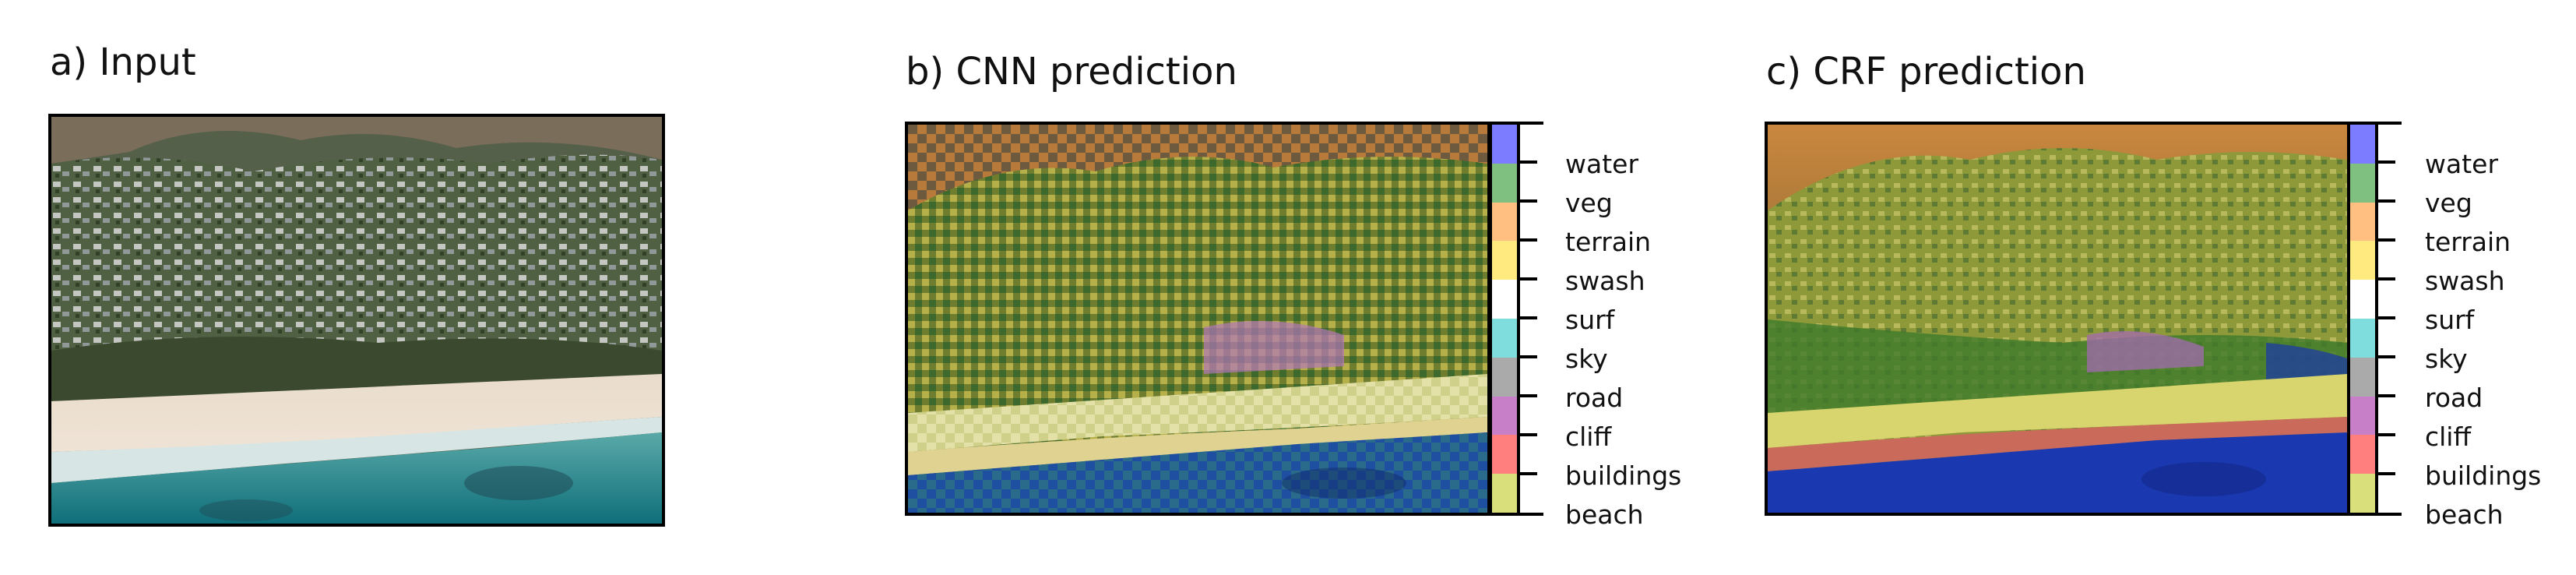 This screenshot has height=575, width=2576. I want to click on colorbar-crf, so click(2362, 319).